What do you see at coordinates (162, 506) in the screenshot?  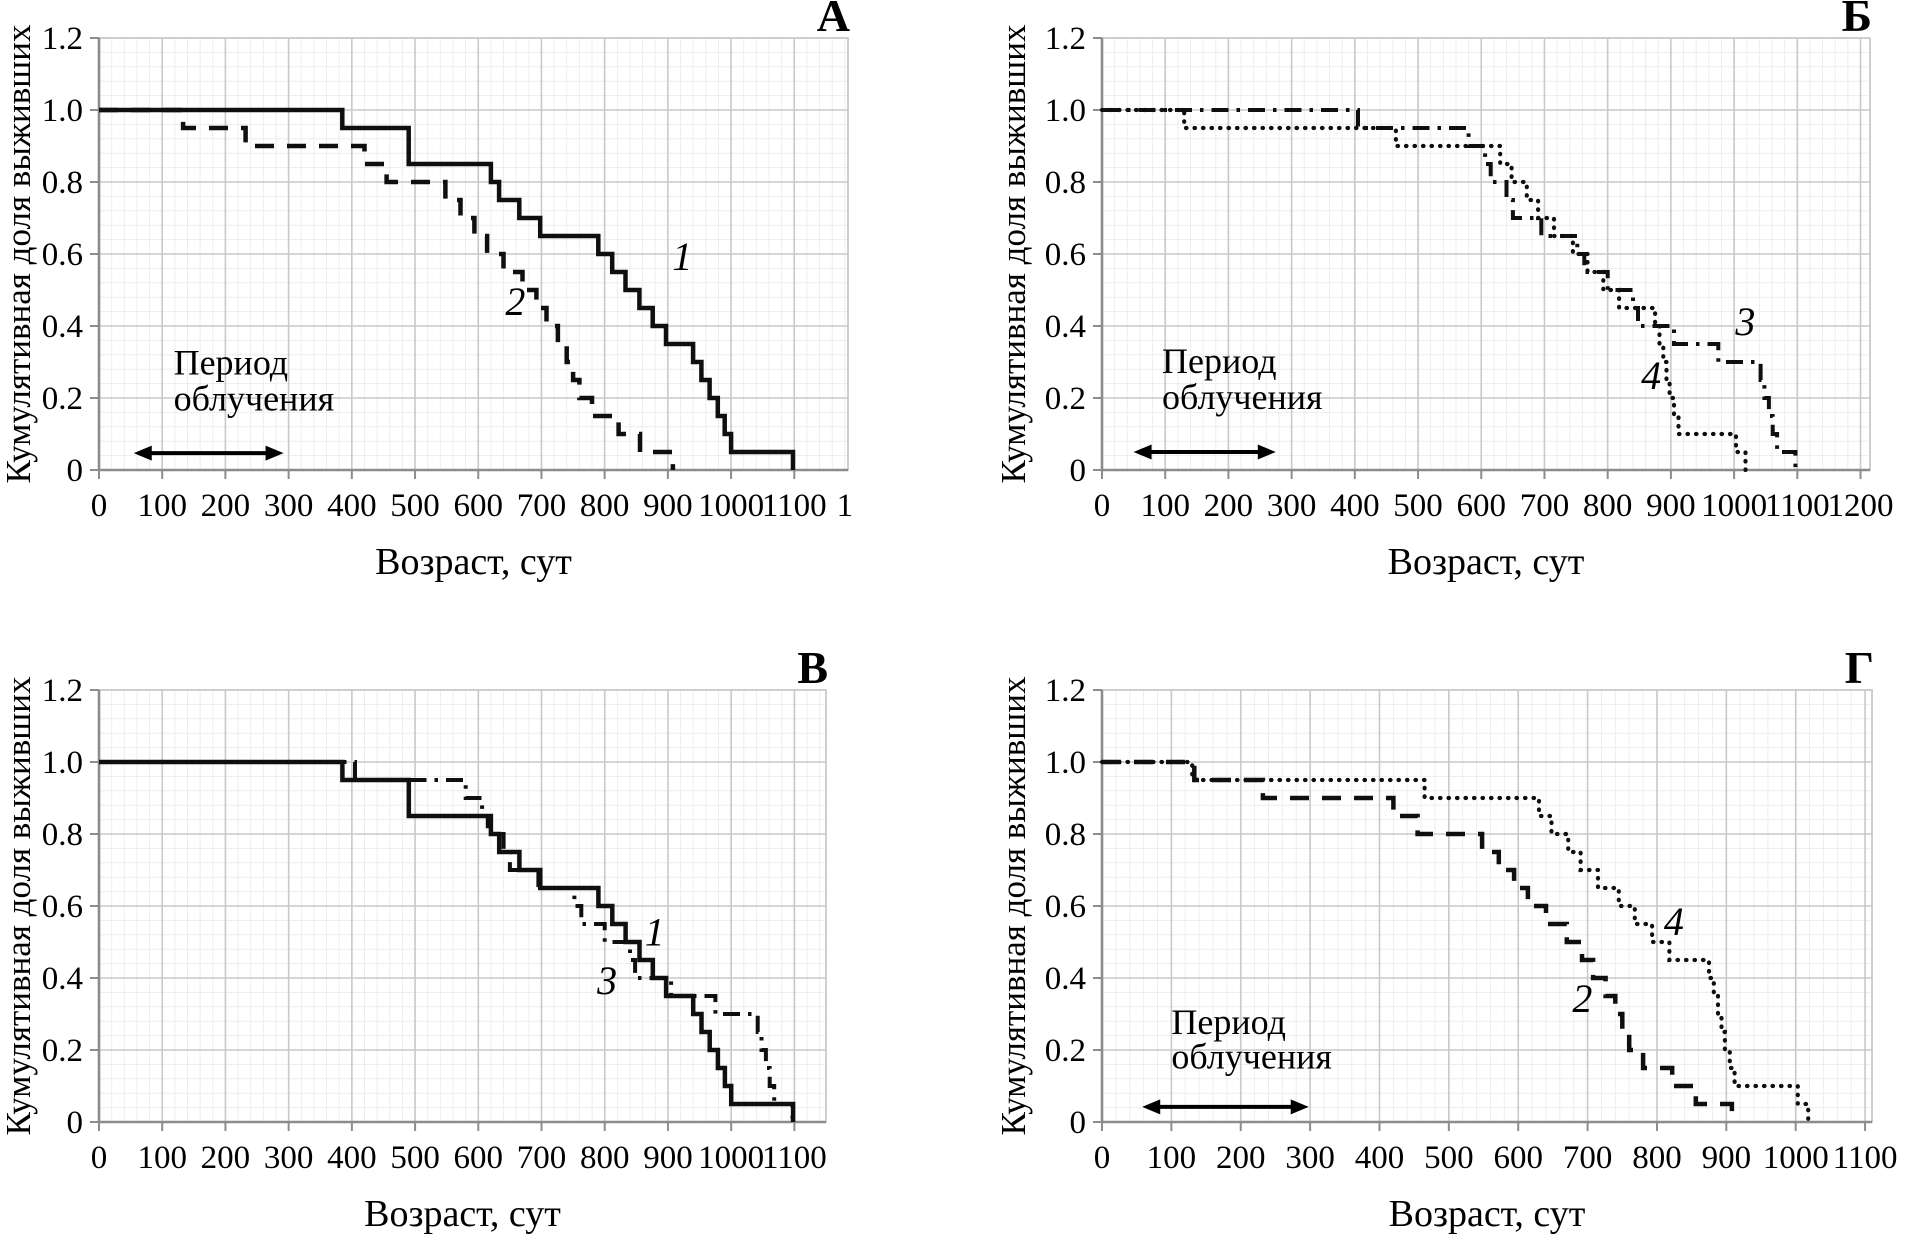 I see `x-tick-label: 100` at bounding box center [162, 506].